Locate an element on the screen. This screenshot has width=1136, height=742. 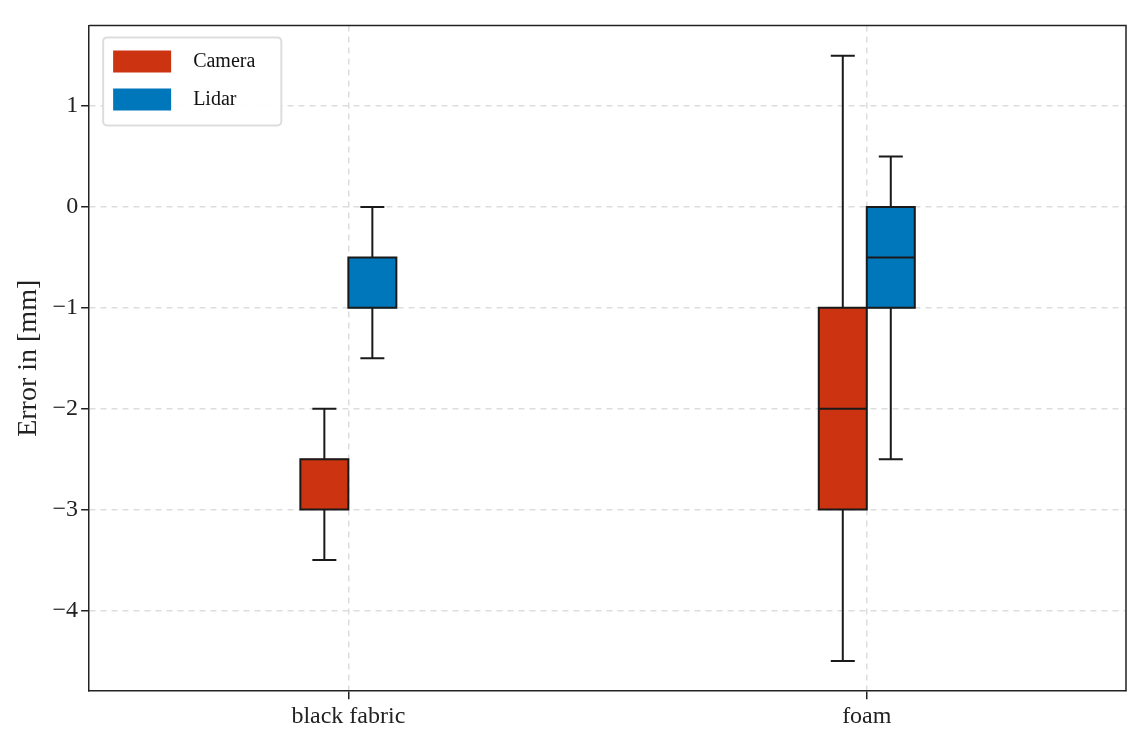
y-tick-label: −1 is located at coordinates (65, 306).